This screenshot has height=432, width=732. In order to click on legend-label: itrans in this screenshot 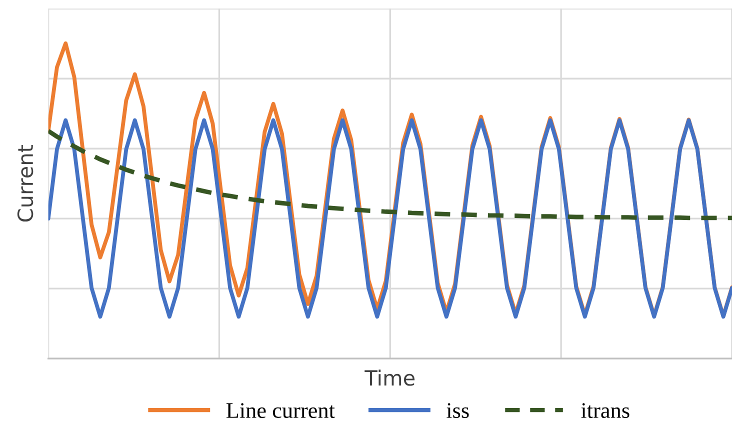, I will do `click(605, 410)`.